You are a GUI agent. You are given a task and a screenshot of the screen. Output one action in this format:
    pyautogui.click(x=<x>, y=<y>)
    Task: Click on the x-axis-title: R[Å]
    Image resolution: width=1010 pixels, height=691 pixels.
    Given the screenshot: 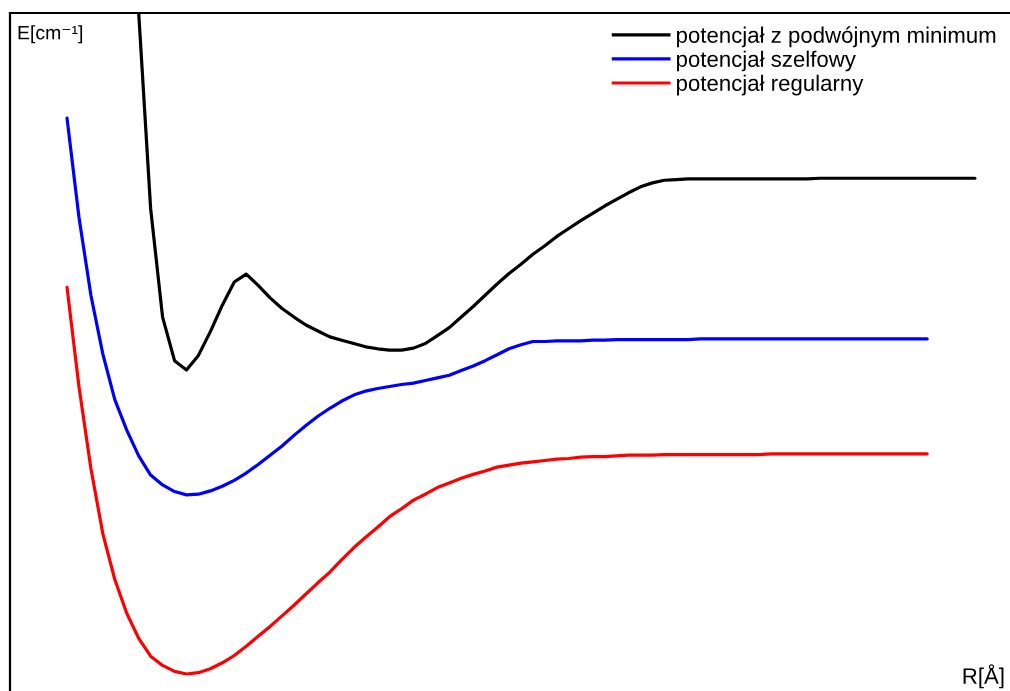 What is the action you would take?
    pyautogui.click(x=983, y=676)
    